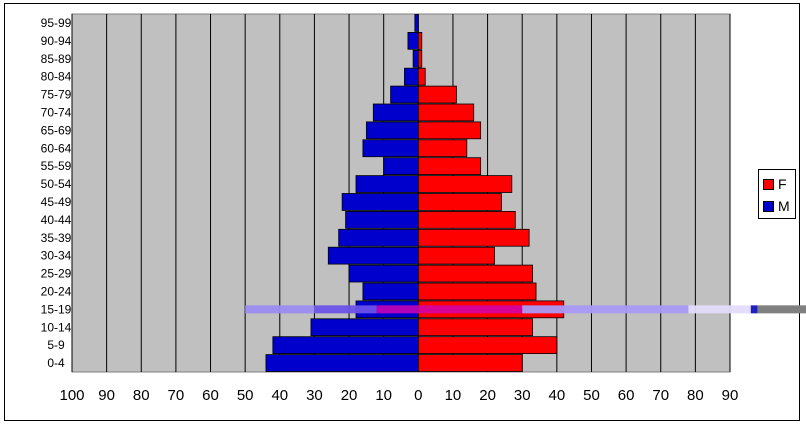 This screenshot has width=806, height=427. What do you see at coordinates (56, 291) in the screenshot?
I see `category-label: 20-24` at bounding box center [56, 291].